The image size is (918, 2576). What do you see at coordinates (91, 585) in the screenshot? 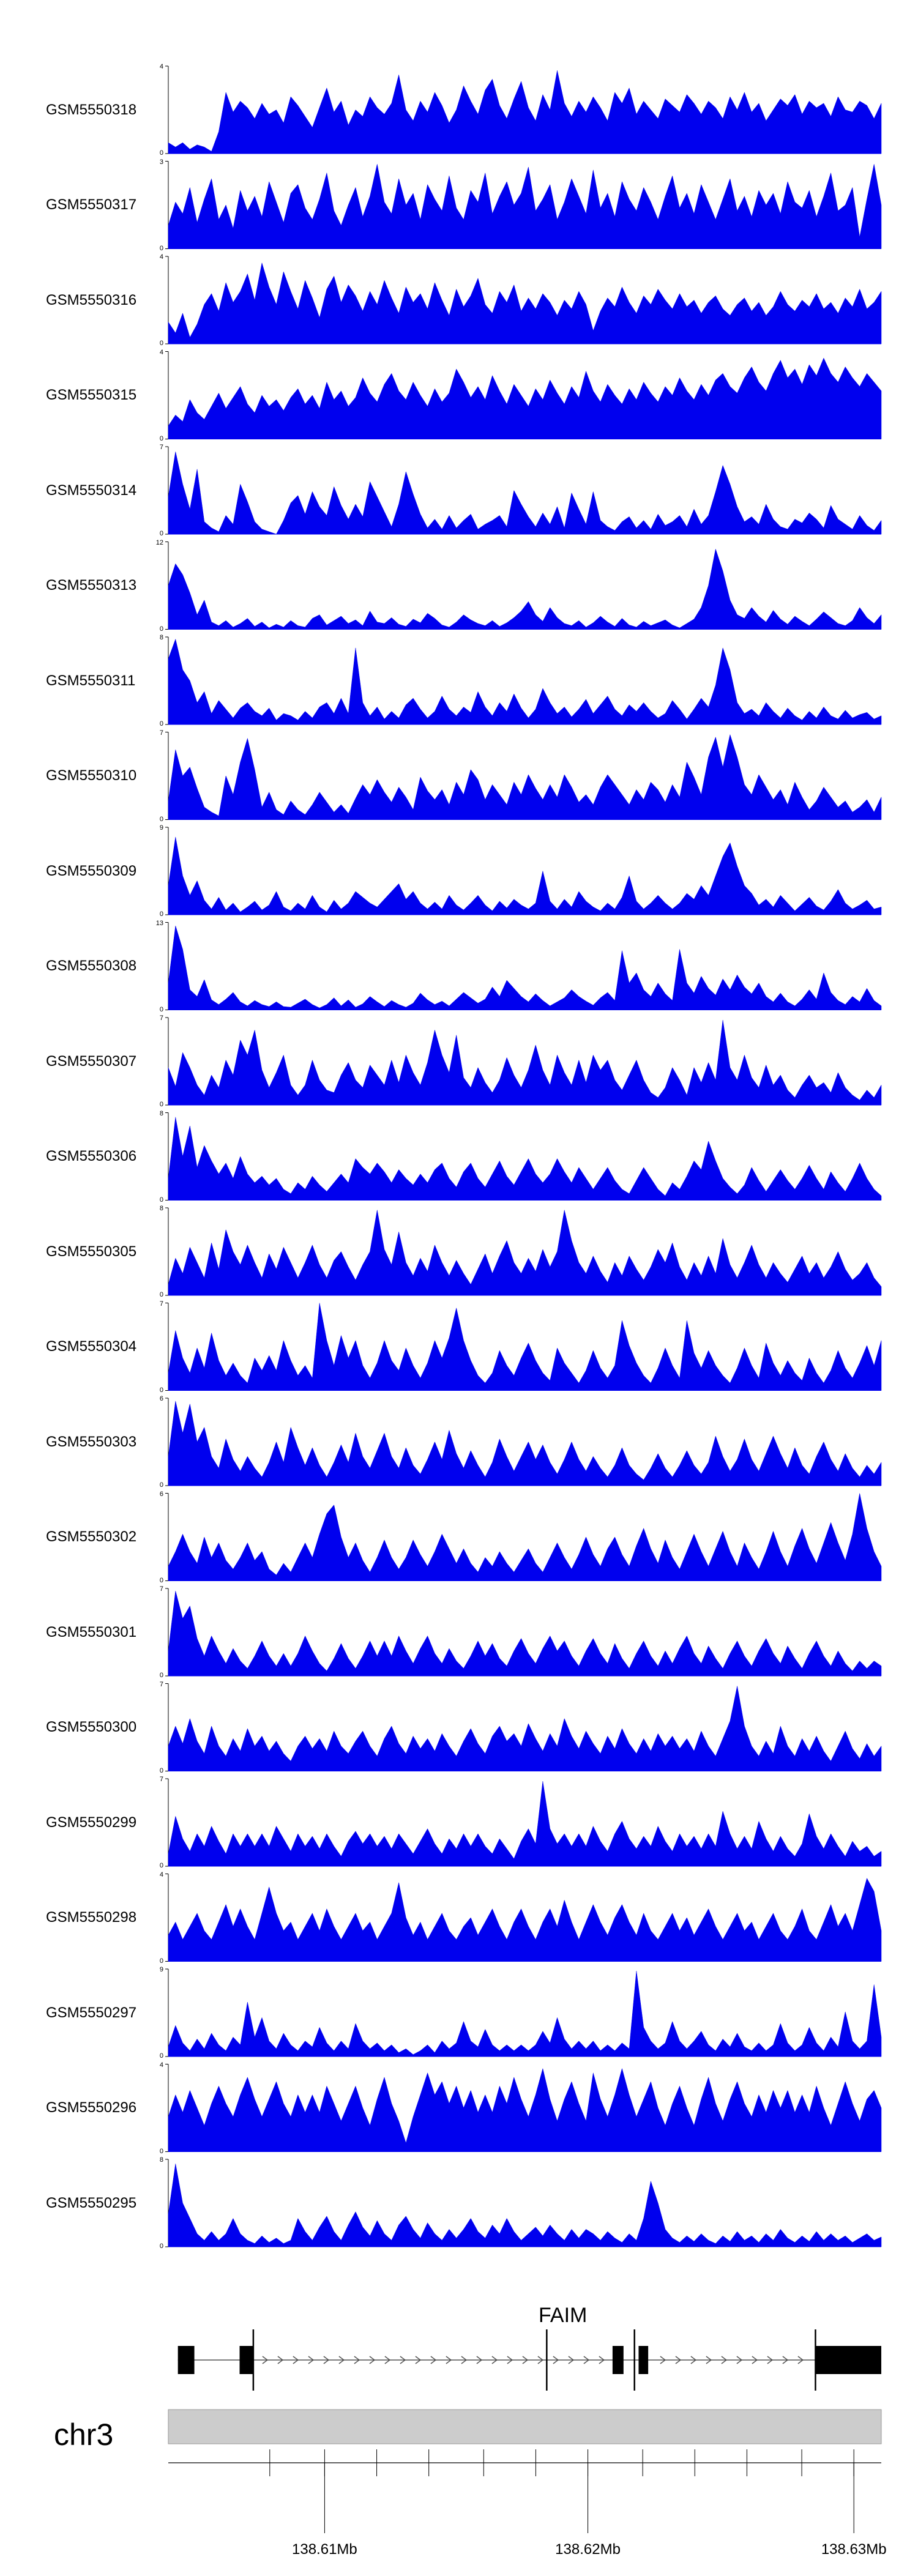
I see `track-label: GSM5550313` at bounding box center [91, 585].